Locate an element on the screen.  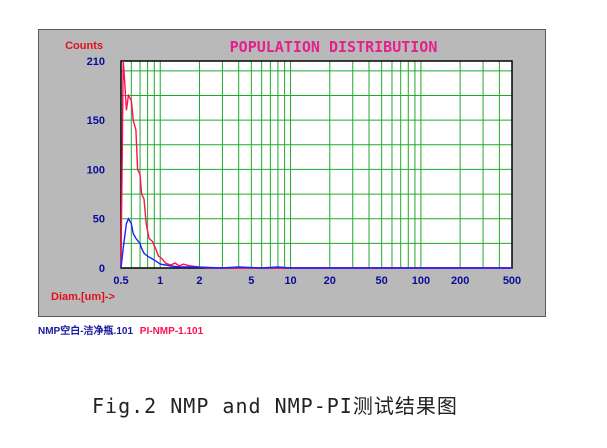
chart-title: POPULATION DISTRIBUTION is located at coordinates (334, 47).